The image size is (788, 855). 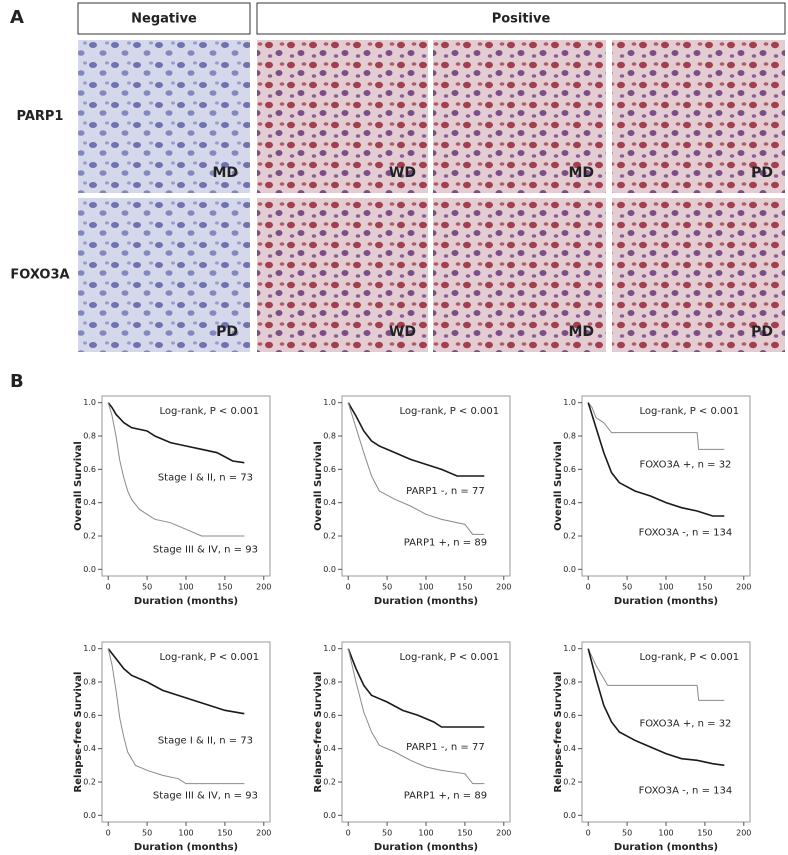 I want to click on header: Positive, so click(x=521, y=19).